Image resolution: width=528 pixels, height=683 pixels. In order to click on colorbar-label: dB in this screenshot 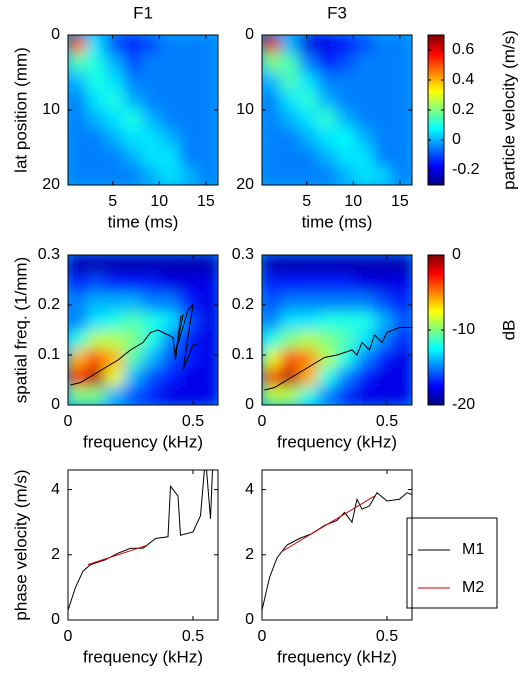, I will do `click(508, 330)`.